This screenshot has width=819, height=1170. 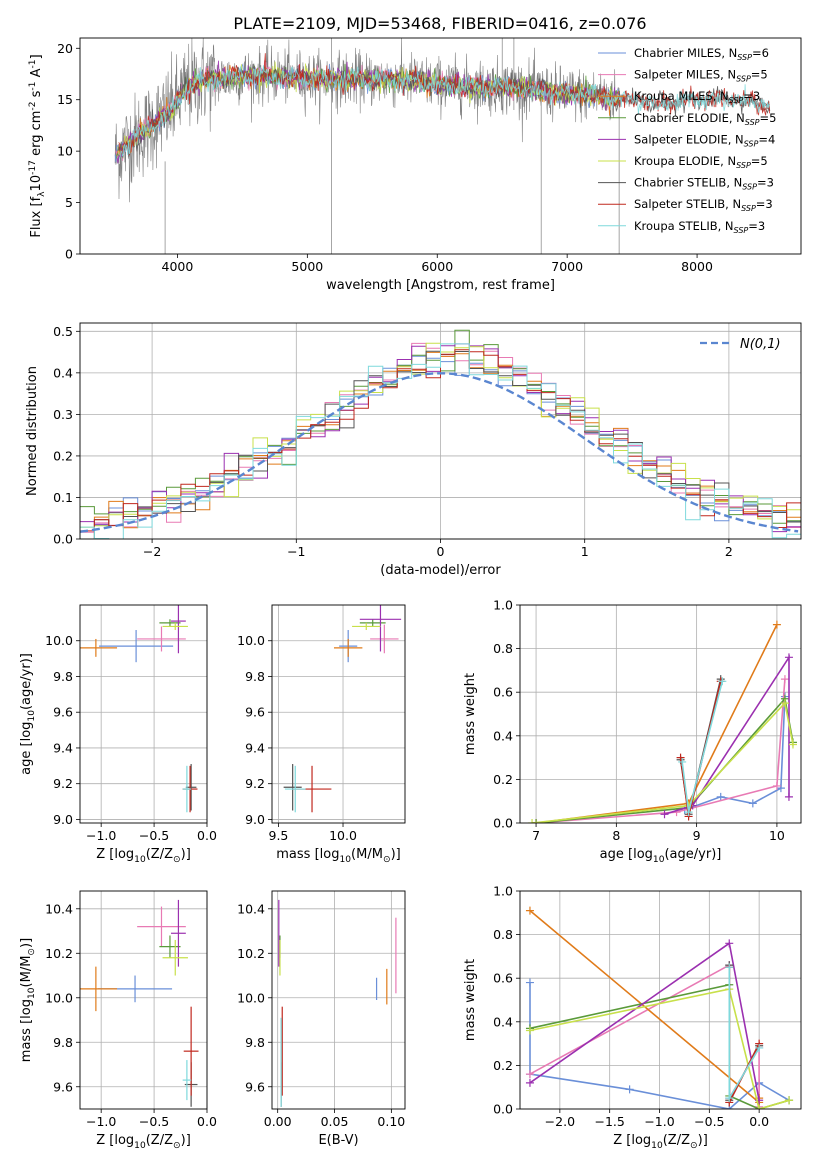 What do you see at coordinates (297, 738) in the screenshot?
I see `ticks: 9.5 10.0 9.0 9.2 9.4 9.6 9.8 10.0` at bounding box center [297, 738].